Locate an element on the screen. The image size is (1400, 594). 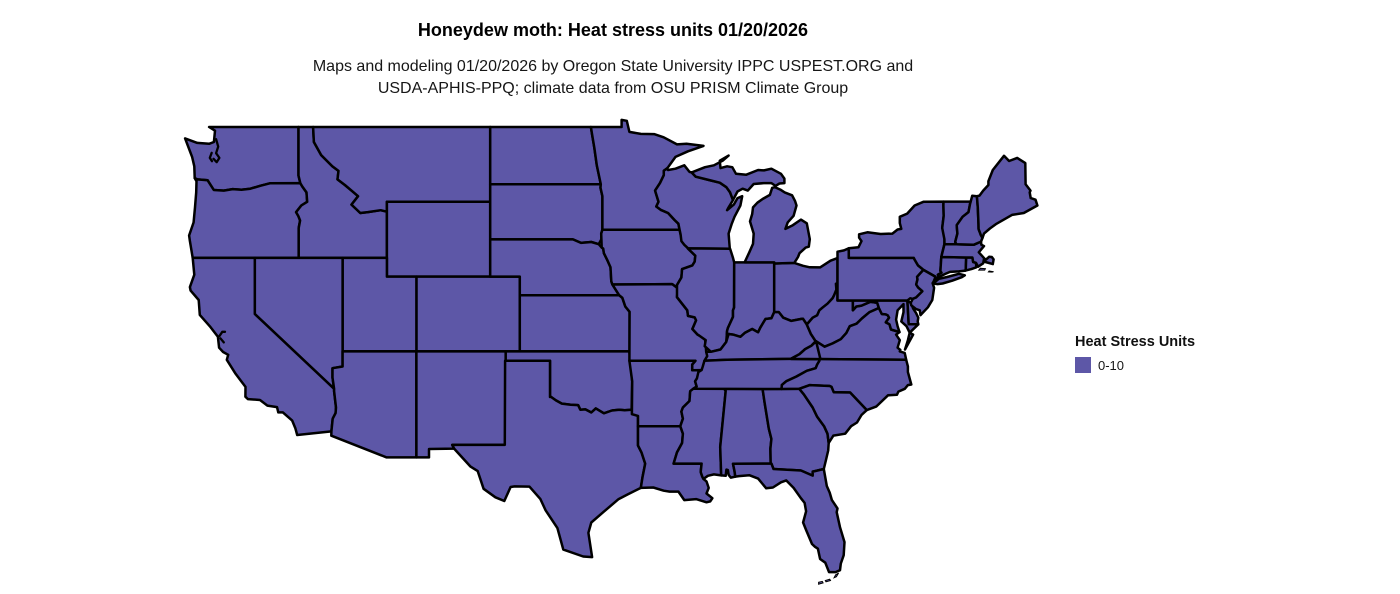
state-colorado is located at coordinates (468, 314).